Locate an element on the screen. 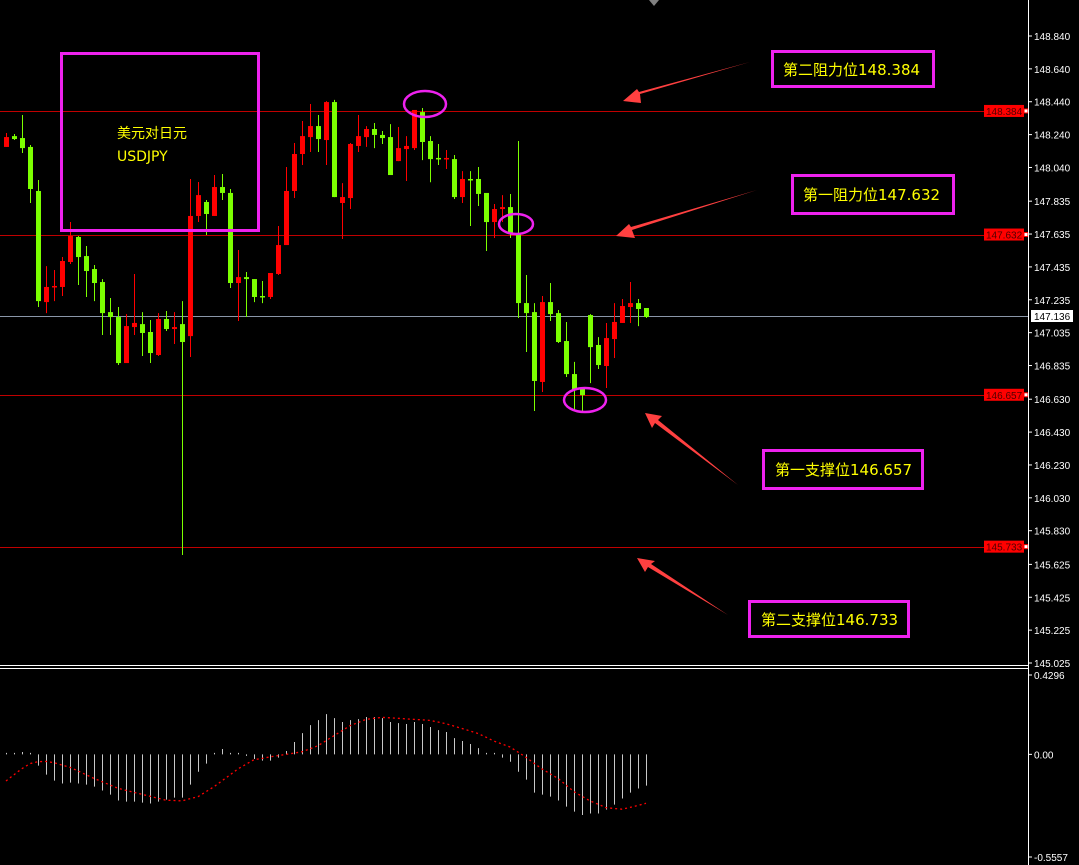 This screenshot has height=865, width=1079. price-level-tag-label: 146.657 is located at coordinates (1004, 396).